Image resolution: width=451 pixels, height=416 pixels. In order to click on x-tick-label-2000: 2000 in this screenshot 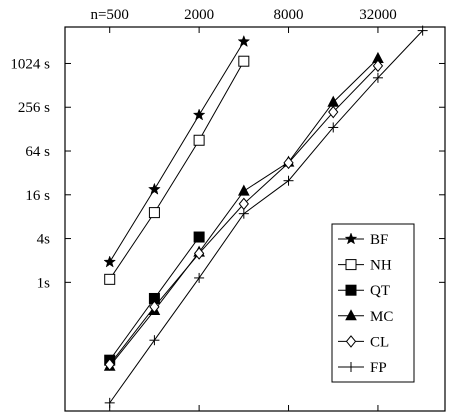, I will do `click(199, 15)`.